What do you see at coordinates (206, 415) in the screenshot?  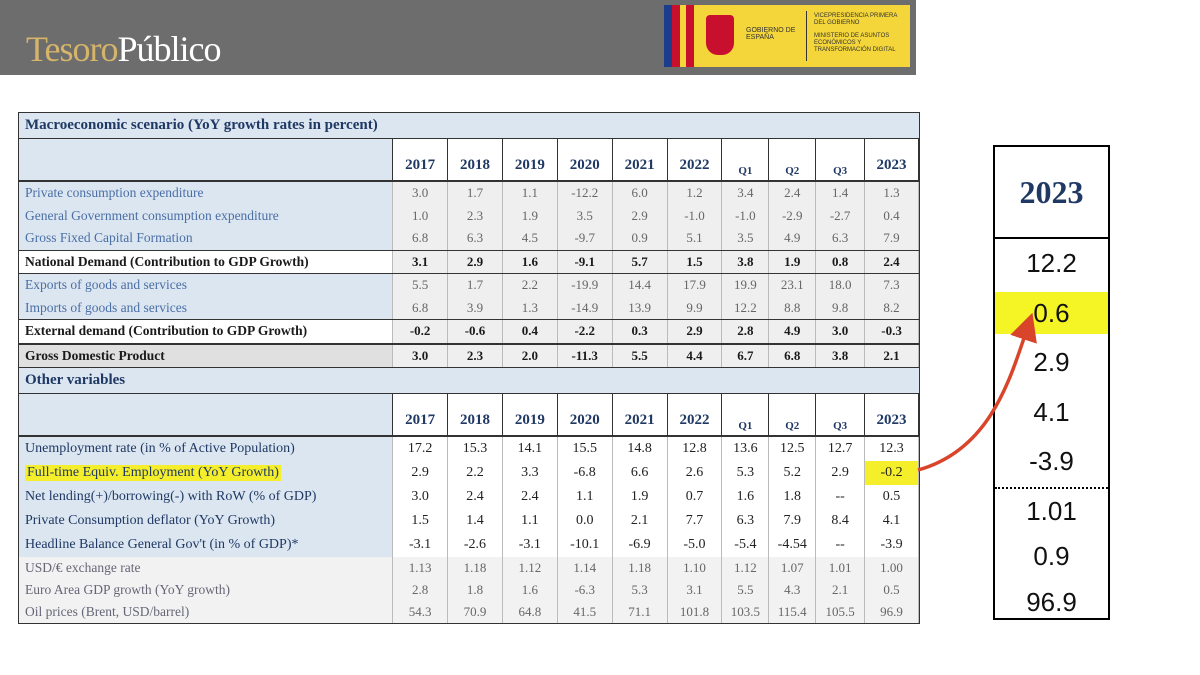 I see `header-cell` at bounding box center [206, 415].